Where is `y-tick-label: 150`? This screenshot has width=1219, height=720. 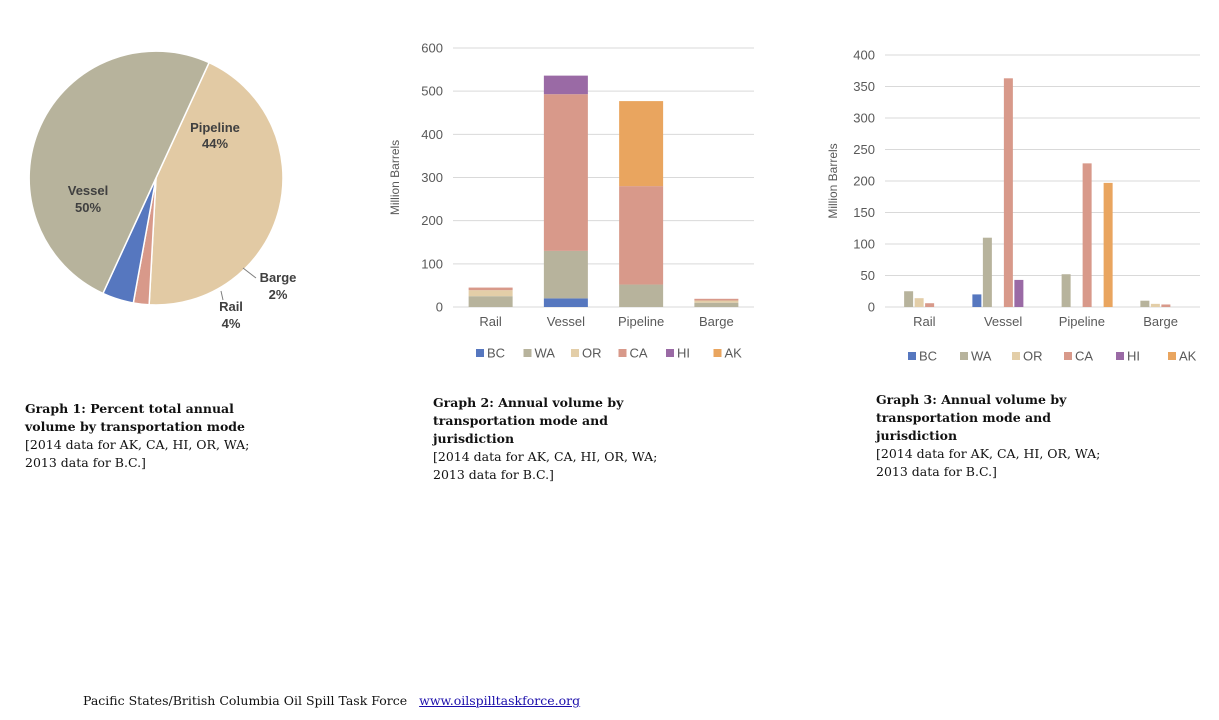 y-tick-label: 150 is located at coordinates (864, 212).